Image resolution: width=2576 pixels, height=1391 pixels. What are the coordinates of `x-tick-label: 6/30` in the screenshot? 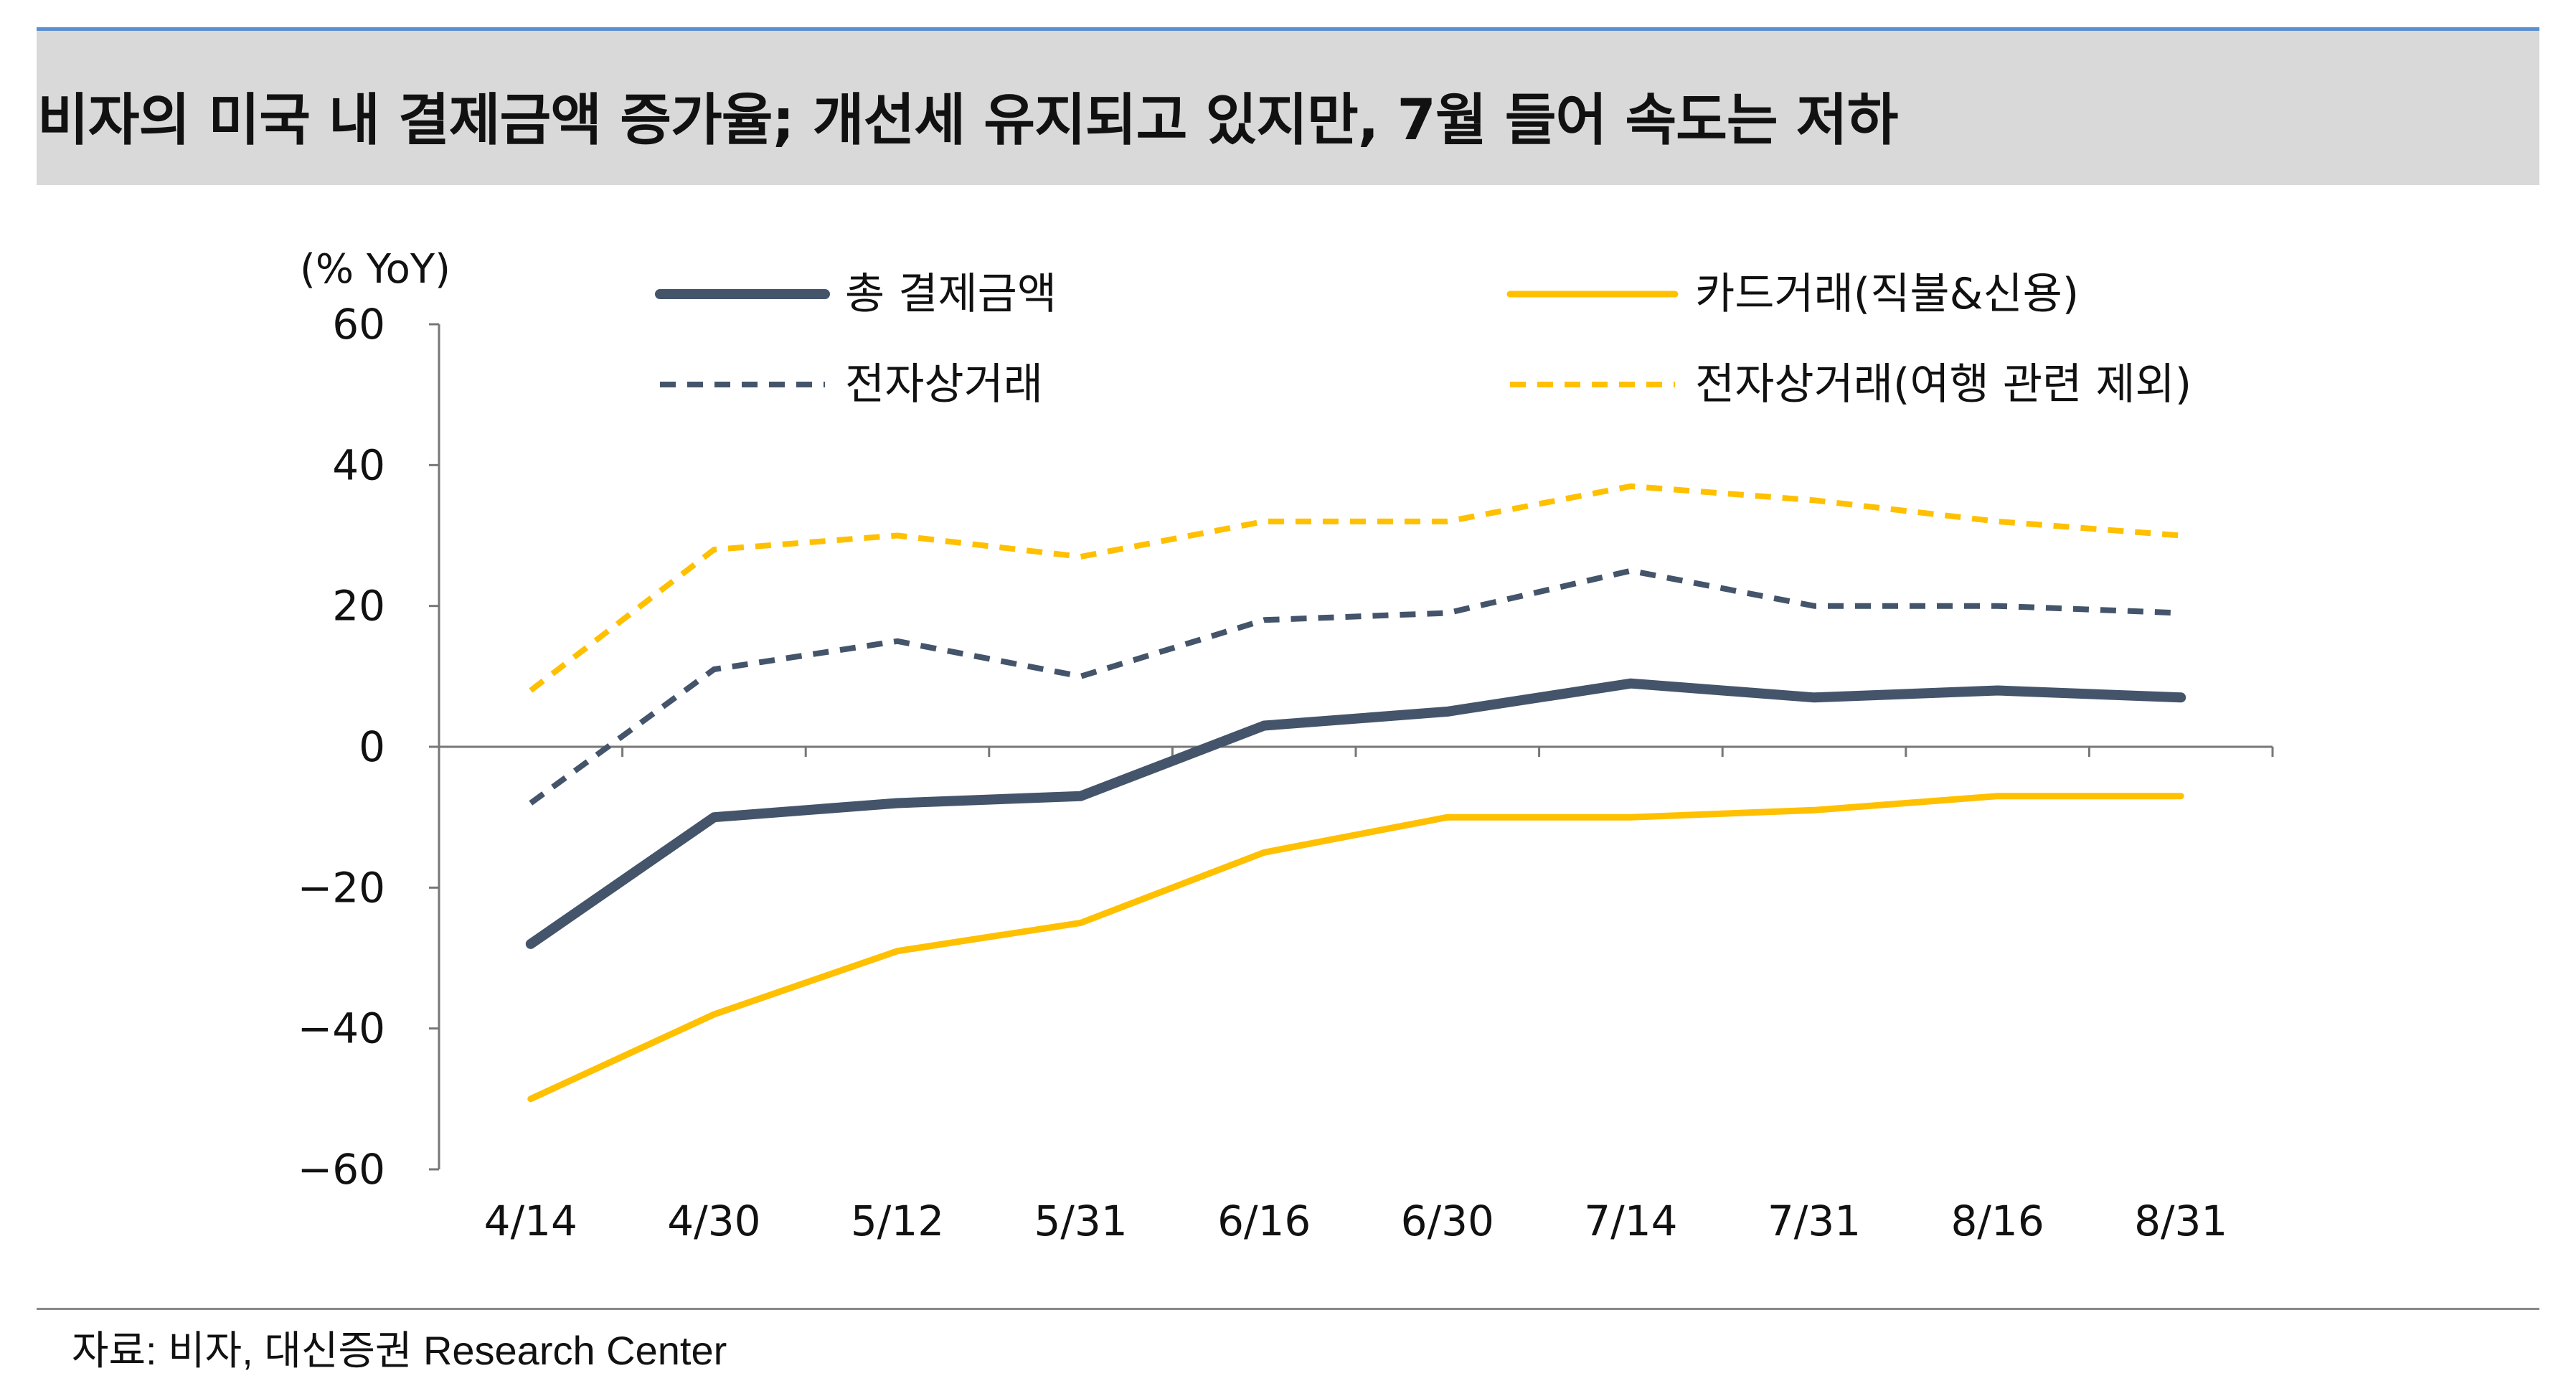 It's located at (1447, 1221).